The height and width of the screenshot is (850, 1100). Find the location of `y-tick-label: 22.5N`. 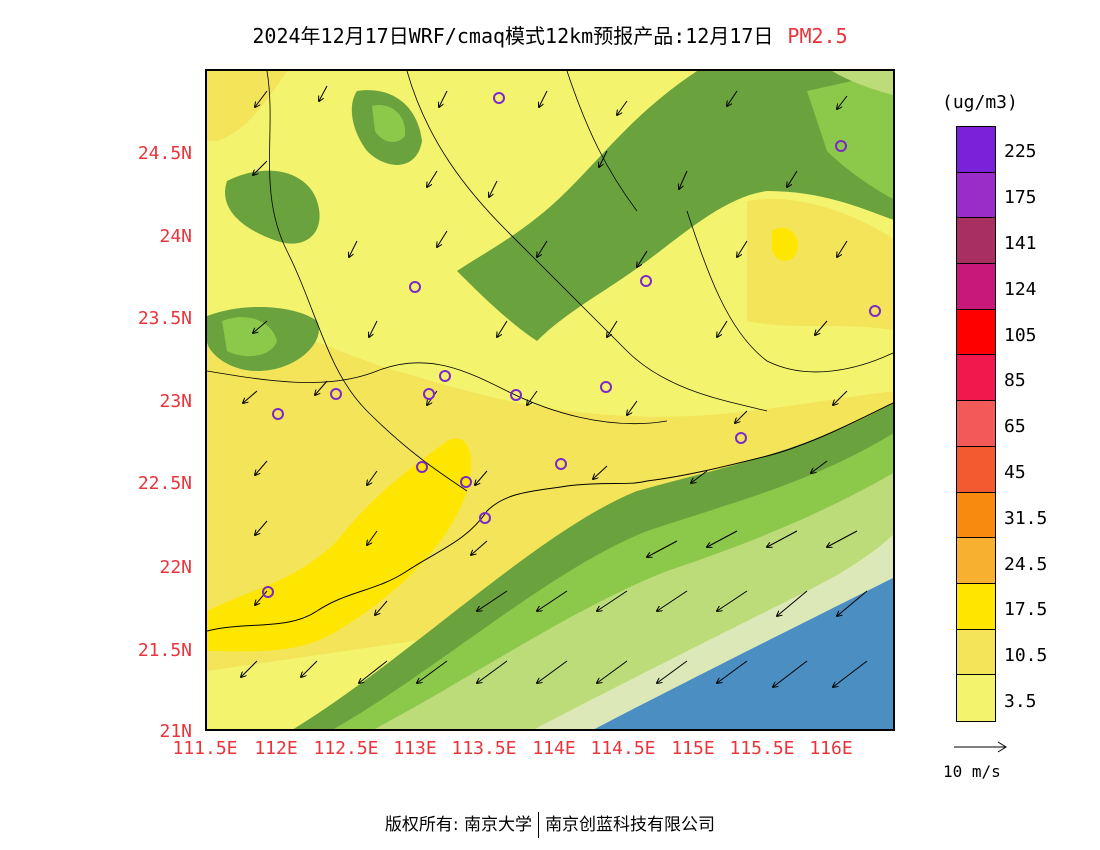

y-tick-label: 22.5N is located at coordinates (164, 483).